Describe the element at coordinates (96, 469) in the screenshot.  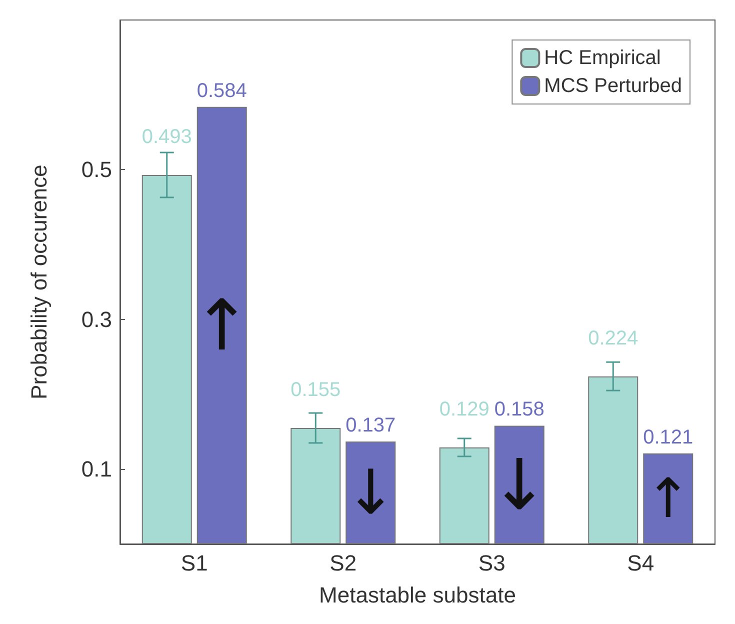
I see `y-tick-label: 0.1` at that location.